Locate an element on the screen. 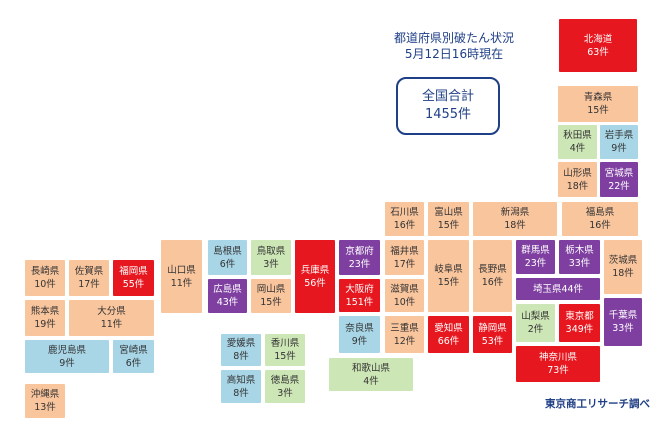 The image size is (669, 434). pref-miyagi: 宮城県 22件 is located at coordinates (619, 179).